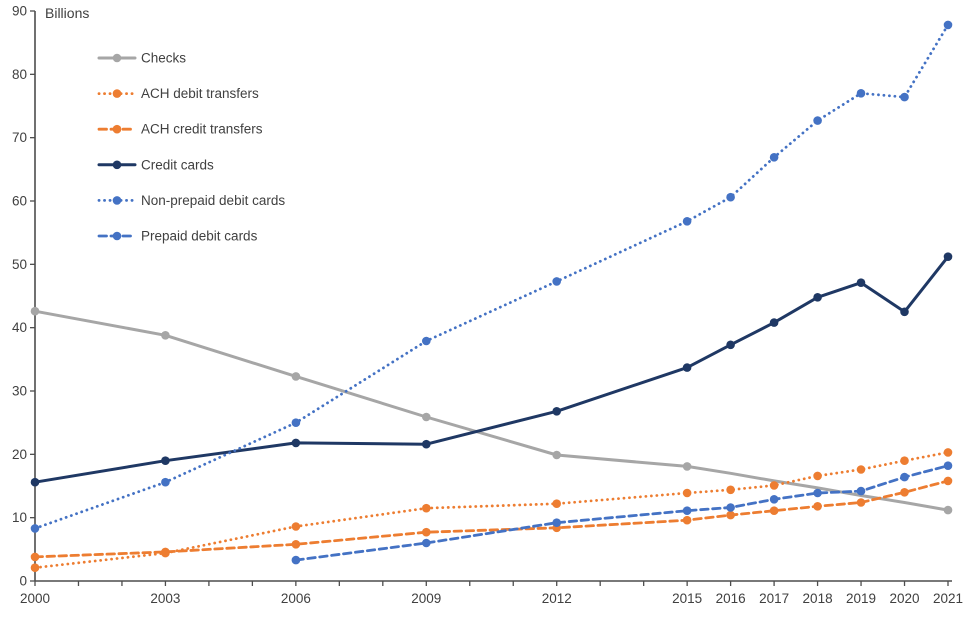 The height and width of the screenshot is (620, 974). What do you see at coordinates (200, 93) in the screenshot?
I see `legend-label: ACH debit transfers` at bounding box center [200, 93].